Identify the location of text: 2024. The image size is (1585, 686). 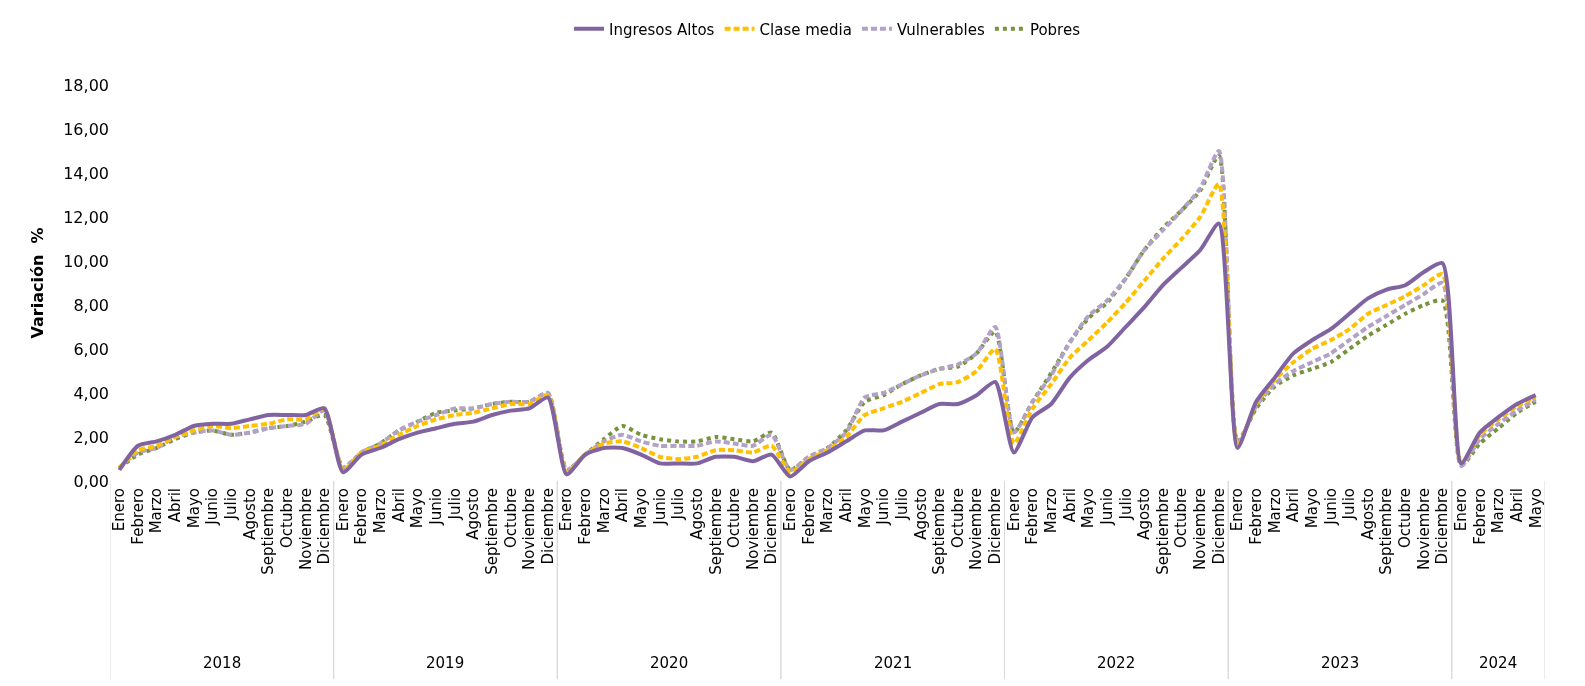
(1498, 663).